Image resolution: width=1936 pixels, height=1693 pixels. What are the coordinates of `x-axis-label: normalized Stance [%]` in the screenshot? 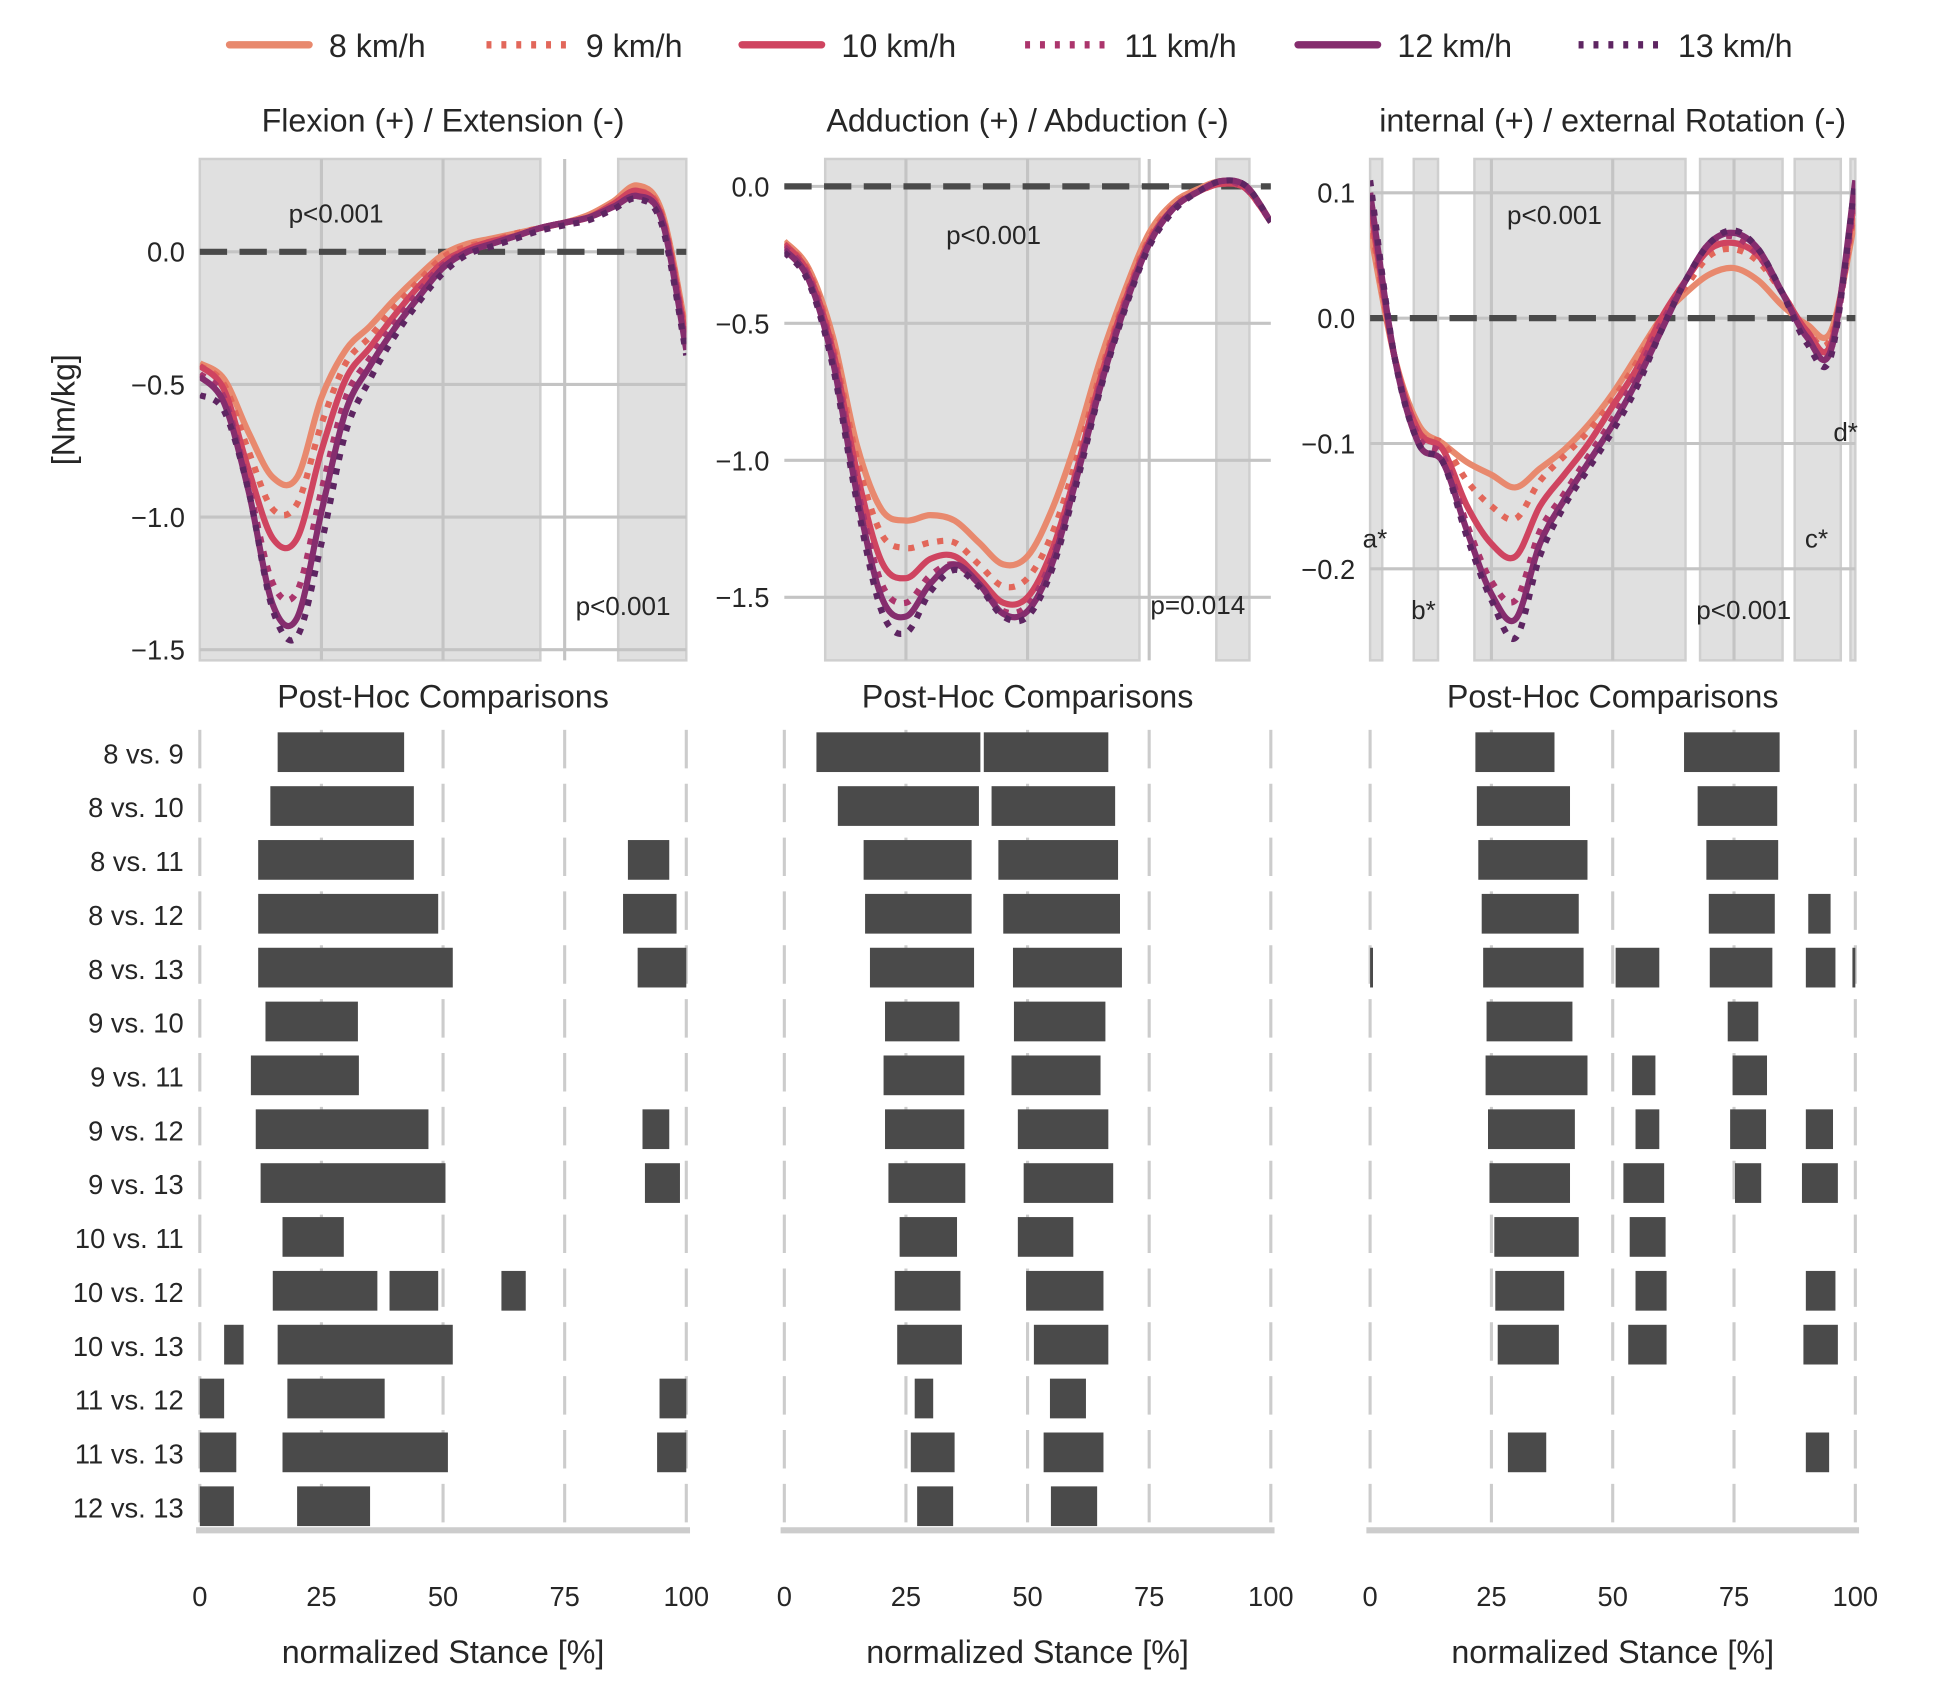 It's located at (1612, 1652).